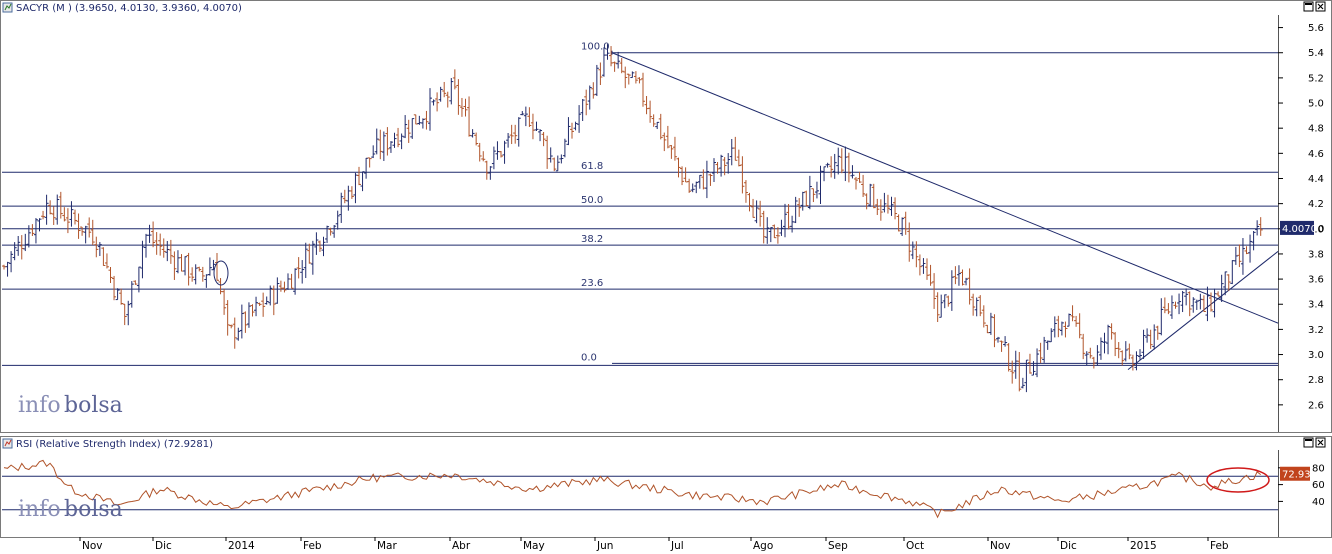 Image resolution: width=1332 pixels, height=554 pixels. Describe the element at coordinates (7, 7) in the screenshot. I see `price-panel-icon` at that location.